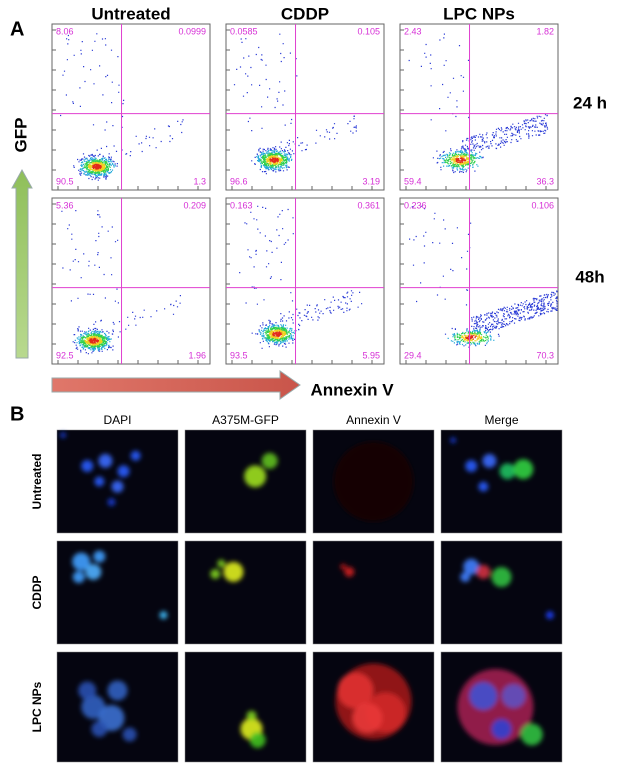 Image resolution: width=620 pixels, height=771 pixels. I want to click on quadrant-value: 0.361, so click(368, 205).